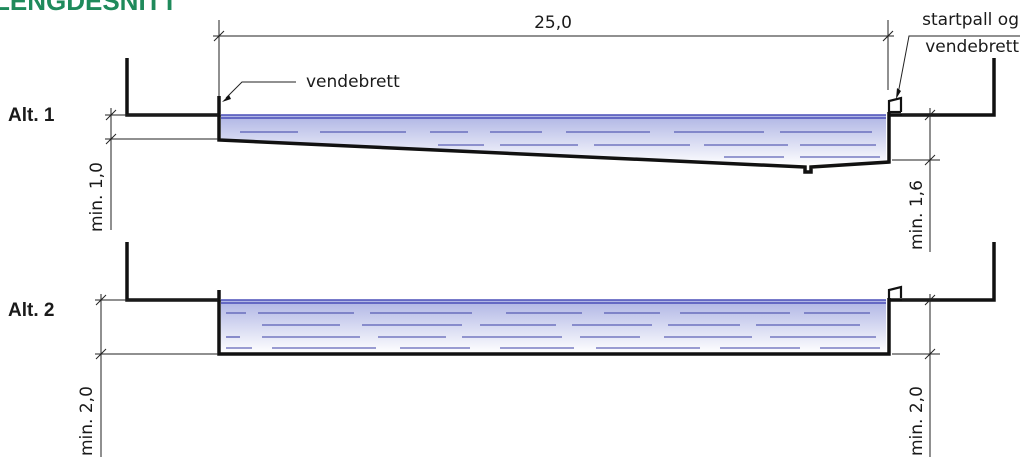 This screenshot has width=1024, height=457. What do you see at coordinates (219, 36) in the screenshot?
I see `length-tick-left` at bounding box center [219, 36].